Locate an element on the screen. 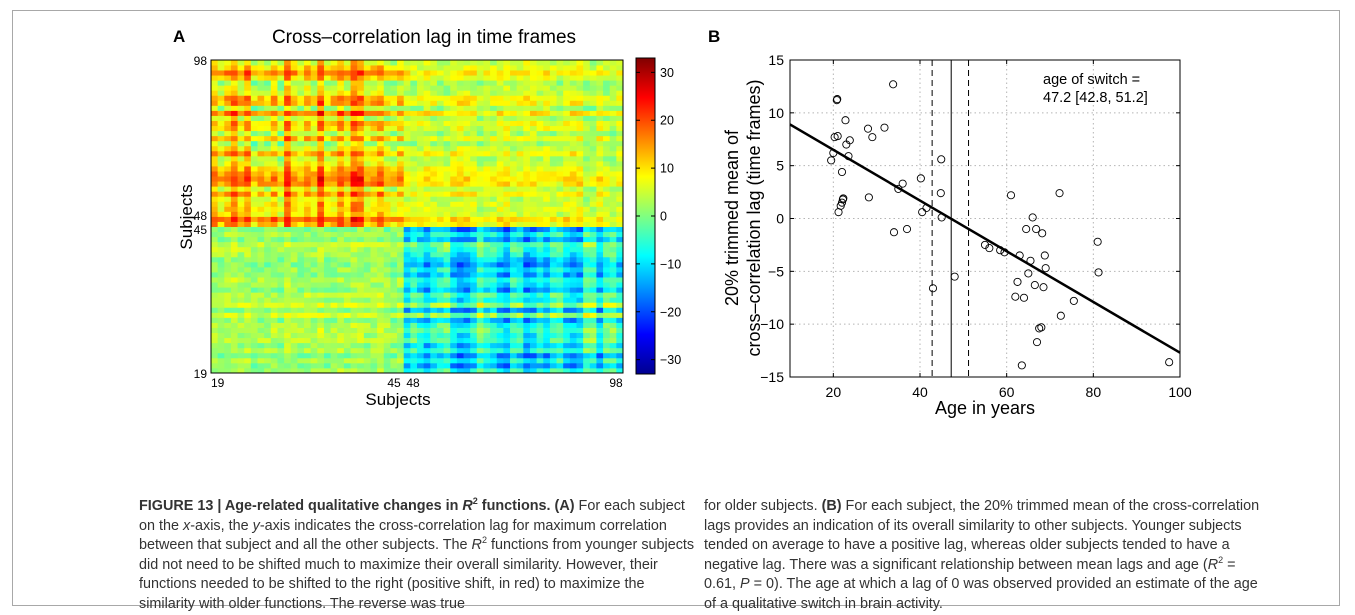 This screenshot has width=1355, height=615. heatmap-xlabel: Subjects is located at coordinates (397, 399).